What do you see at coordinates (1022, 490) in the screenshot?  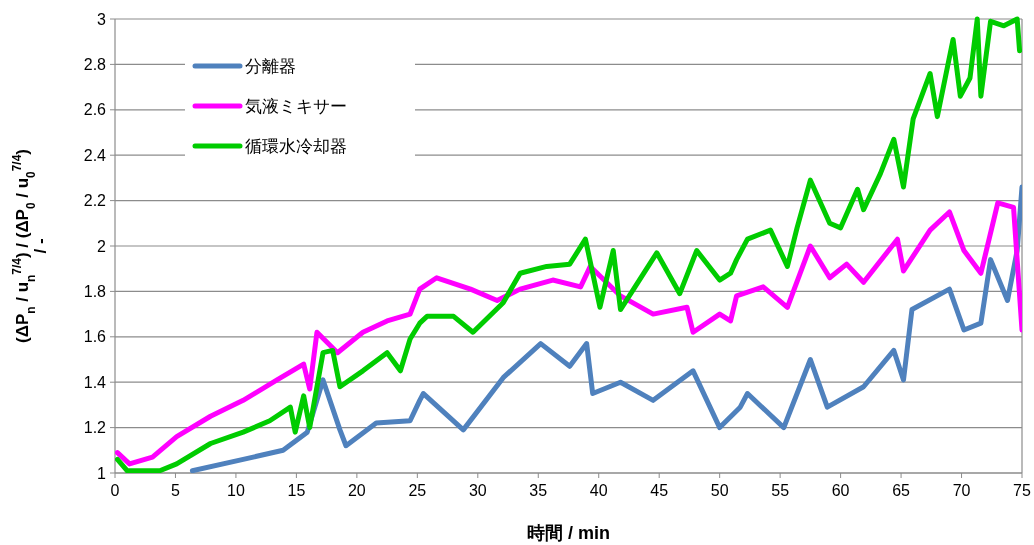 I see `x-tick-label: 75` at bounding box center [1022, 490].